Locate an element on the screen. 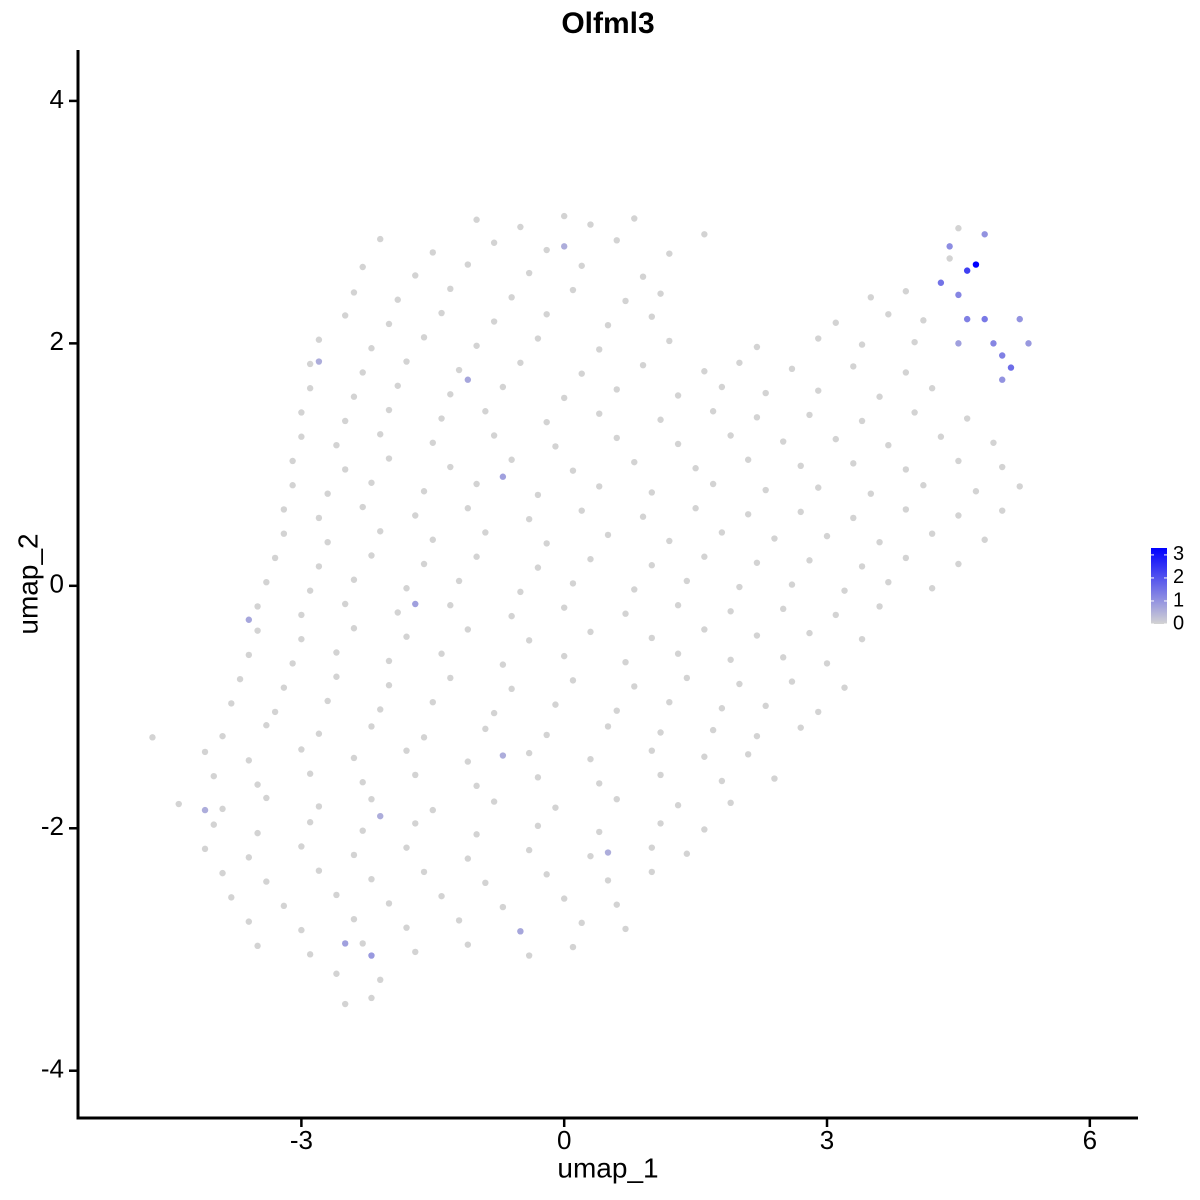 The image size is (1200, 1200). x-tick-label: -3 is located at coordinates (301, 1140).